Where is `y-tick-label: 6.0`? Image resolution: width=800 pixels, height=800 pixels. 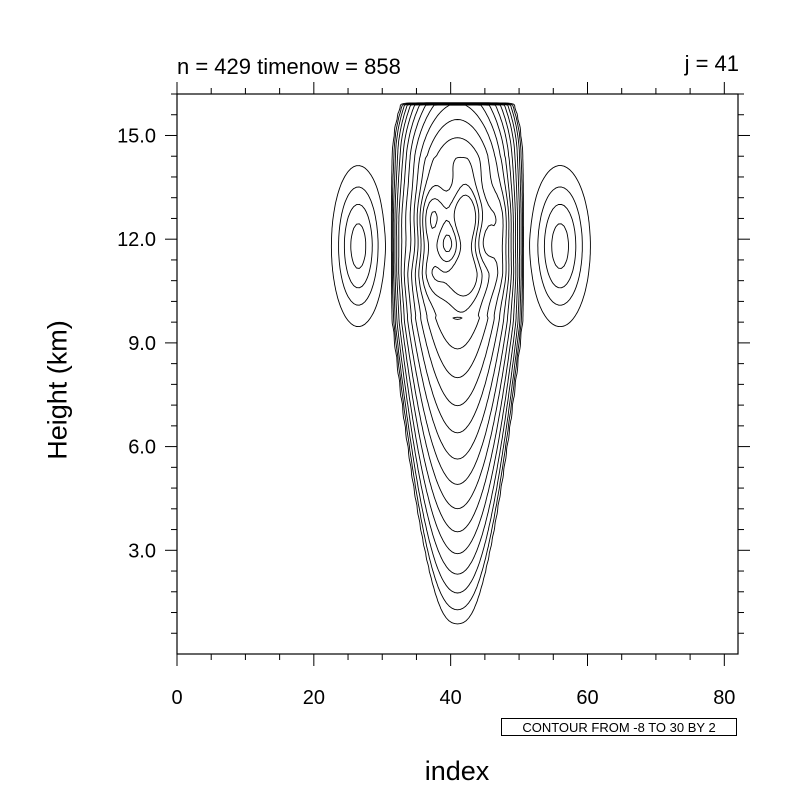 y-tick-label: 6.0 is located at coordinates (142, 448).